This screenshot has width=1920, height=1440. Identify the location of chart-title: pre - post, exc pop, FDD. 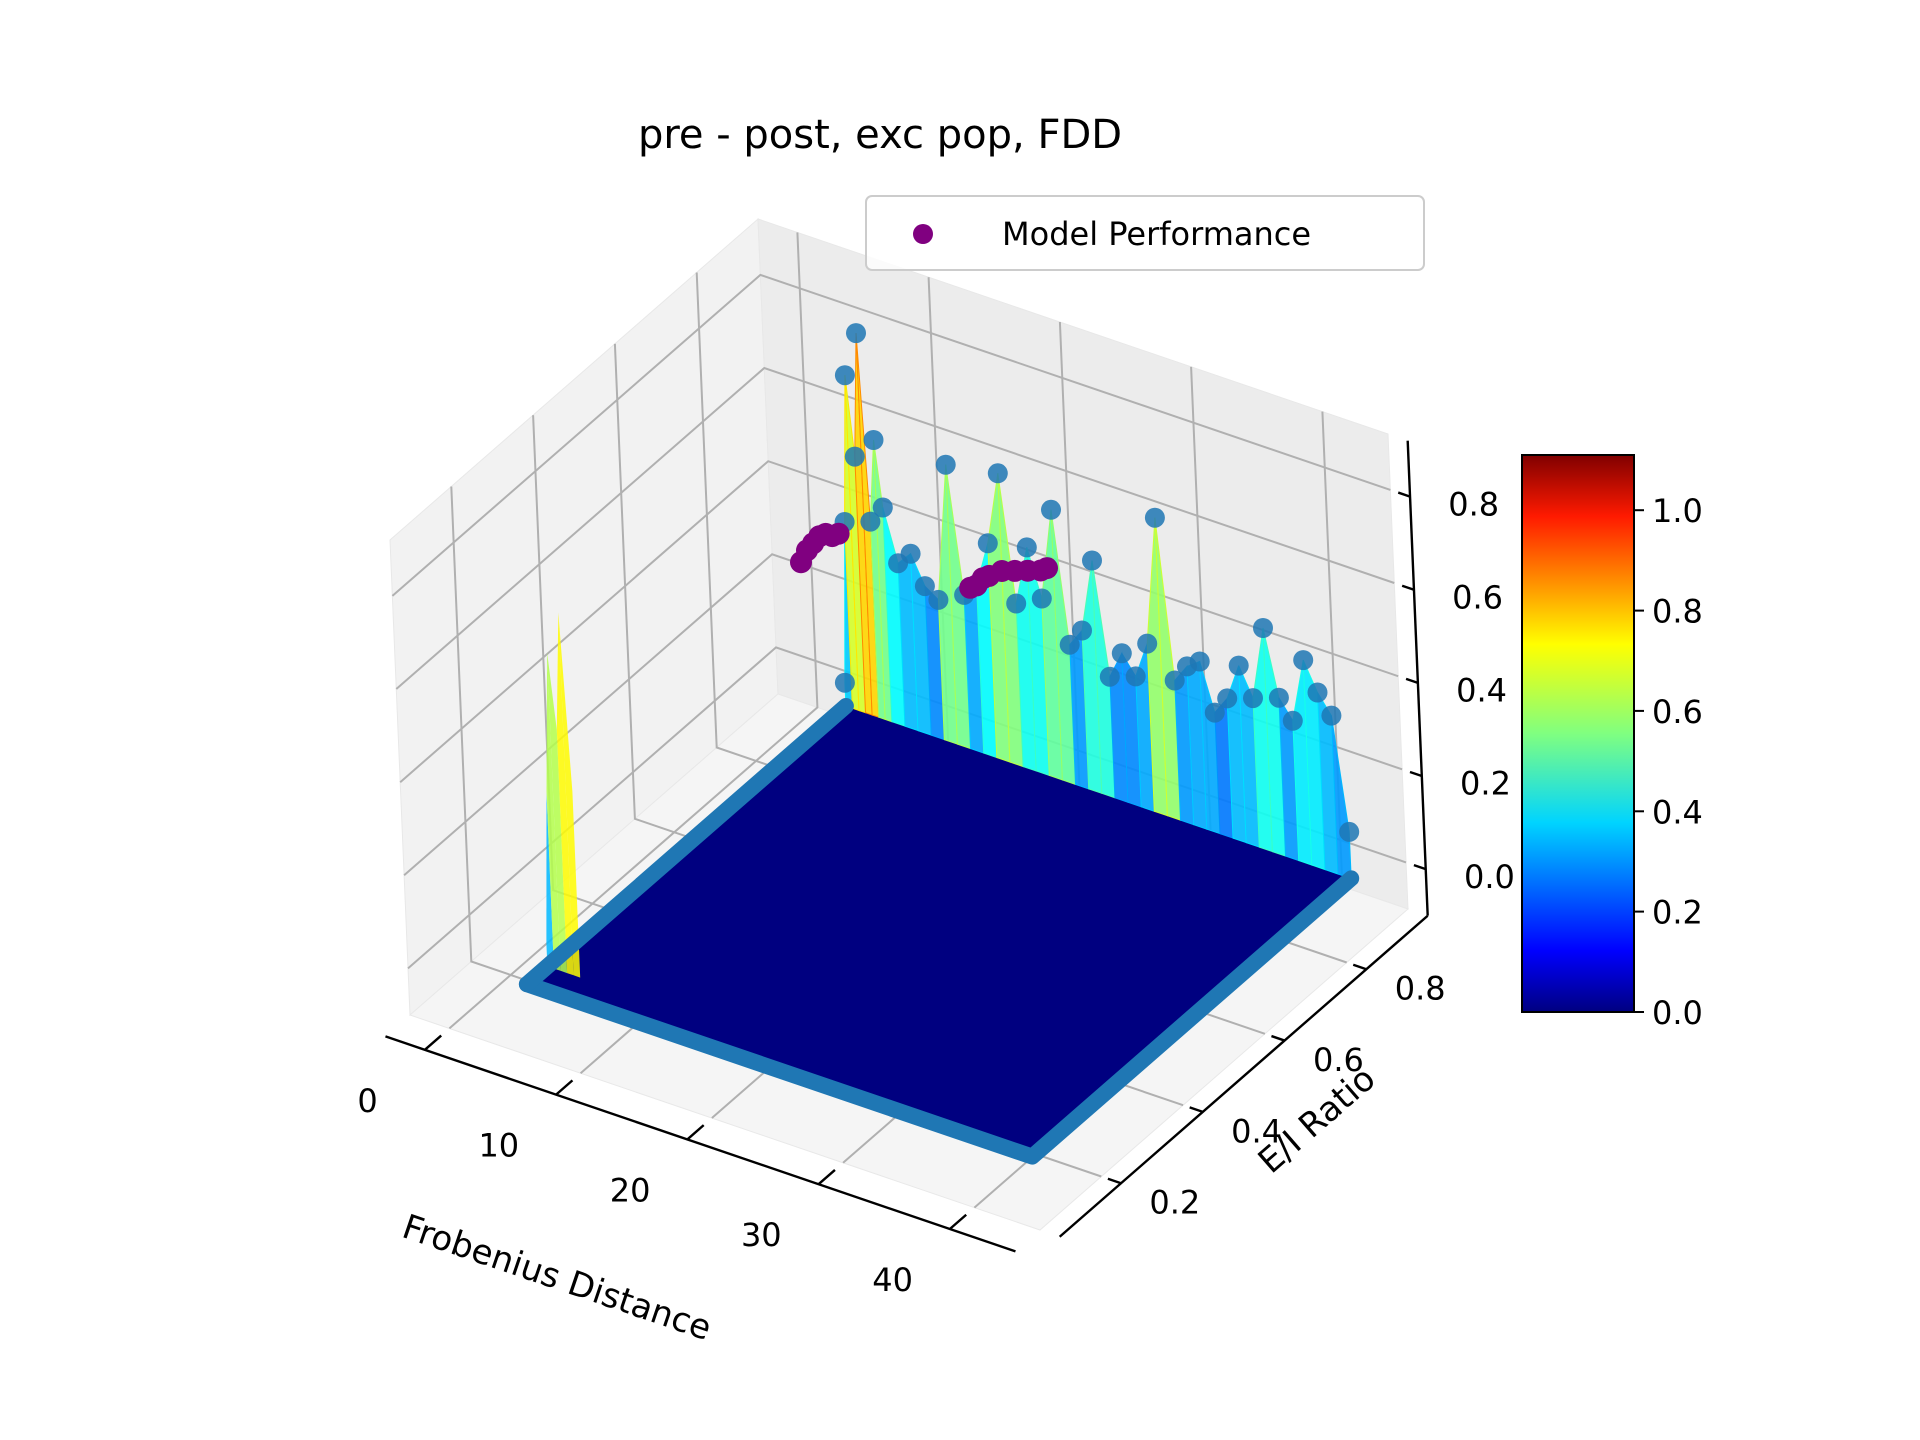
(880, 135).